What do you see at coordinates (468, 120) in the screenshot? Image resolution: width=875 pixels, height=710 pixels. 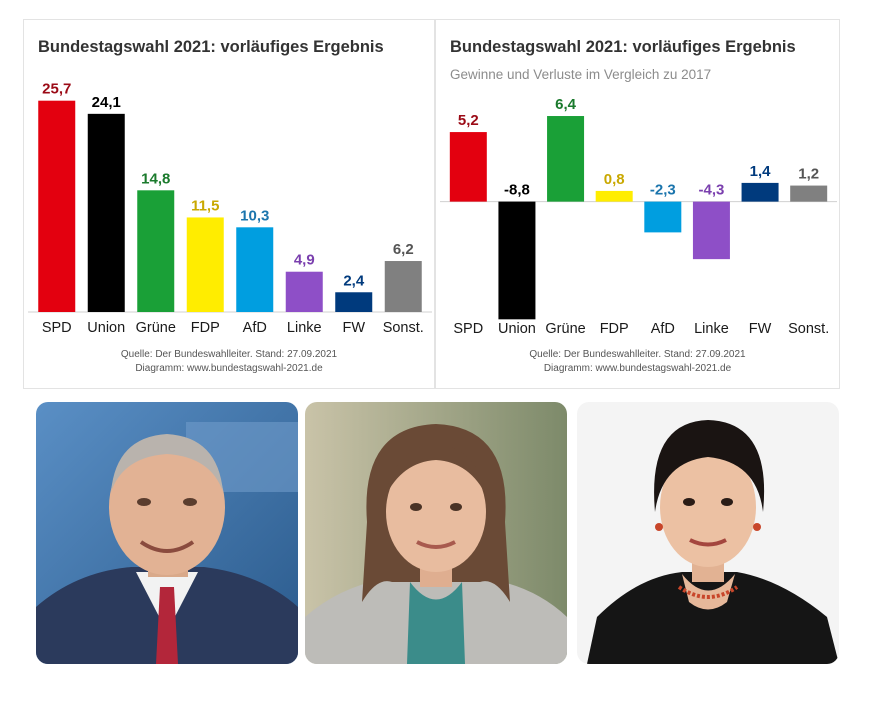 I see `value-label: 5,2` at bounding box center [468, 120].